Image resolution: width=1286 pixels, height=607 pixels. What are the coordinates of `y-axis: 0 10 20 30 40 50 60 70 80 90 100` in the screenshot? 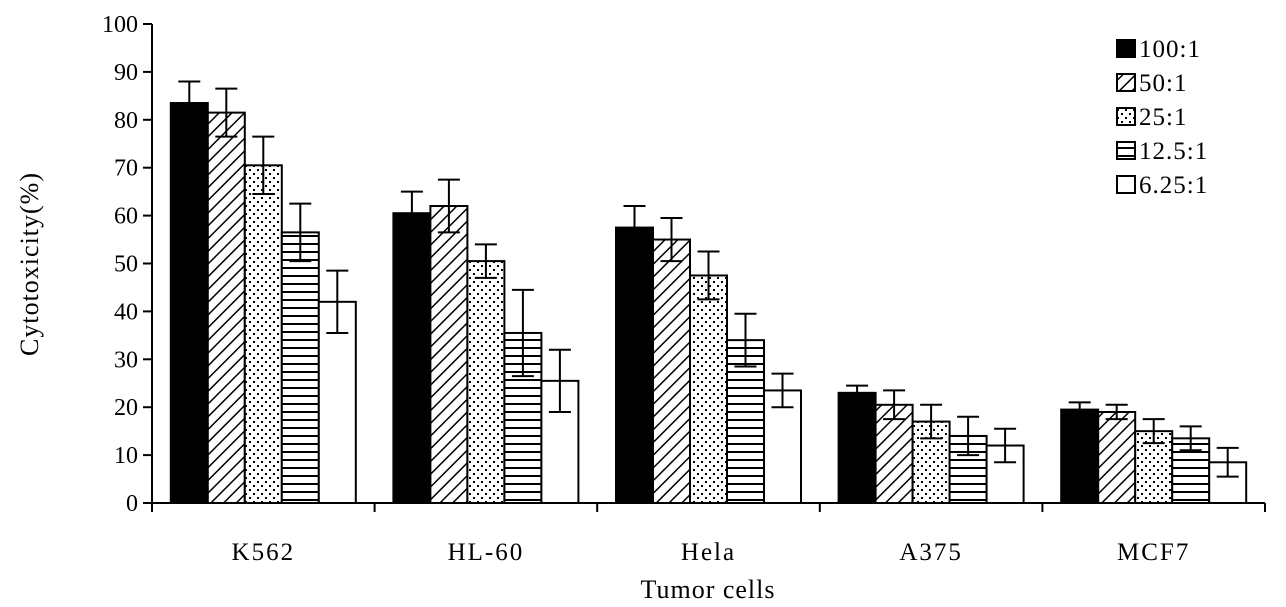 It's located at (127, 264).